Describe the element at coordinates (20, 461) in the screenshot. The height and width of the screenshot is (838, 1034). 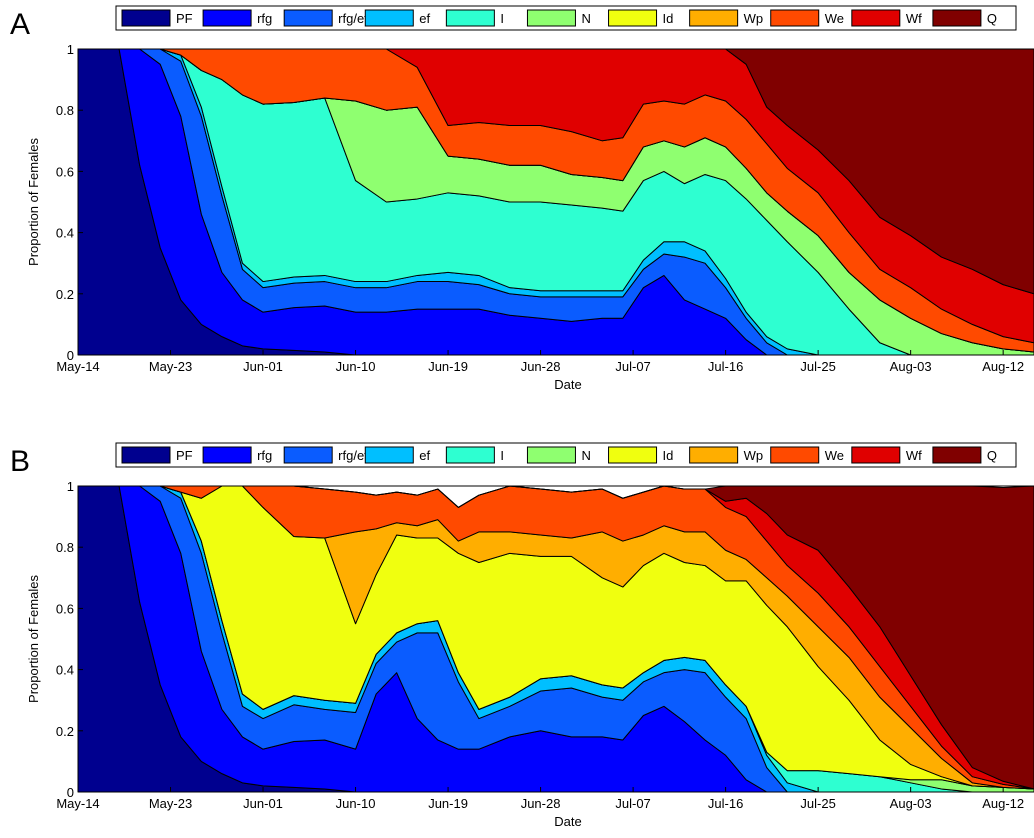
I see `panel-label: B` at that location.